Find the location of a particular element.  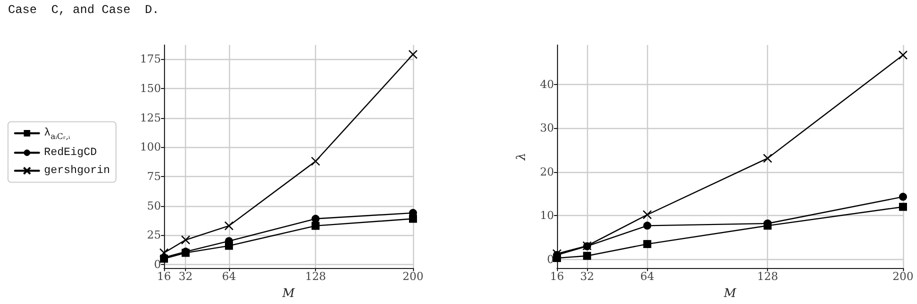

y-tick-label: 10 is located at coordinates (547, 215).